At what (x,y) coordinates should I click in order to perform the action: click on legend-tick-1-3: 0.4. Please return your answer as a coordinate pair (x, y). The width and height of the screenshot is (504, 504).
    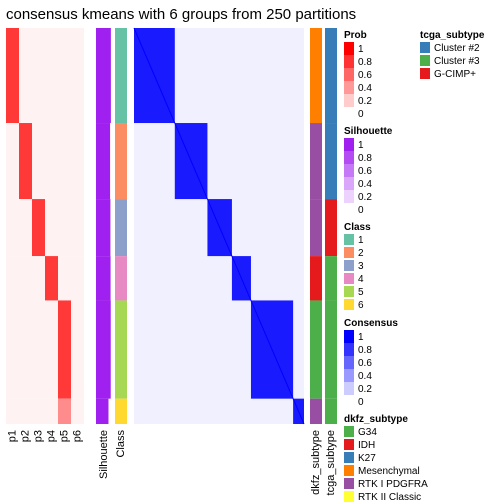
    Looking at the image, I should click on (365, 184).